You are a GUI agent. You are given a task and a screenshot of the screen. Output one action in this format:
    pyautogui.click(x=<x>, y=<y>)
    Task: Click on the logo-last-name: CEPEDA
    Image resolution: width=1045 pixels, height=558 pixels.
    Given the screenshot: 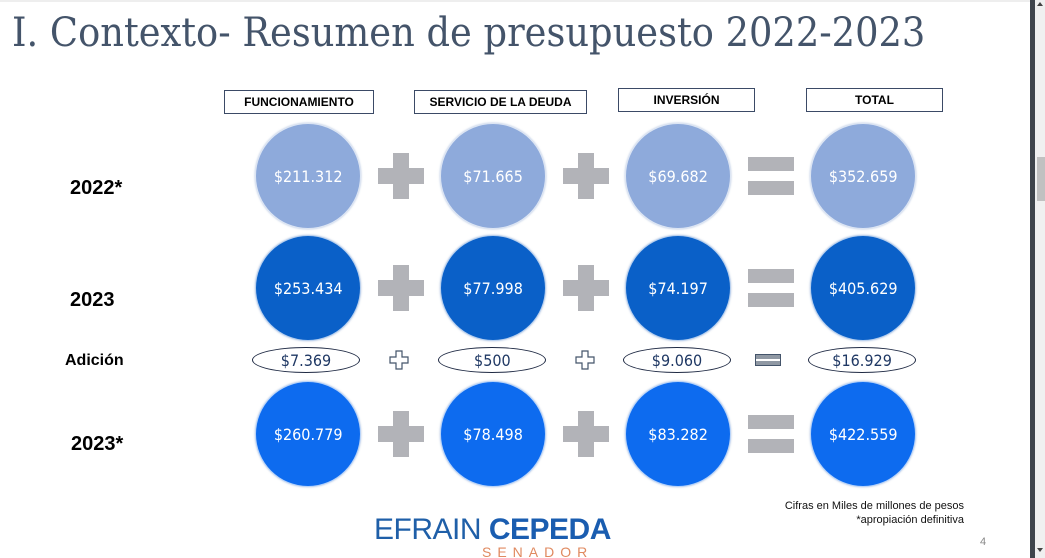 What is the action you would take?
    pyautogui.click(x=550, y=529)
    